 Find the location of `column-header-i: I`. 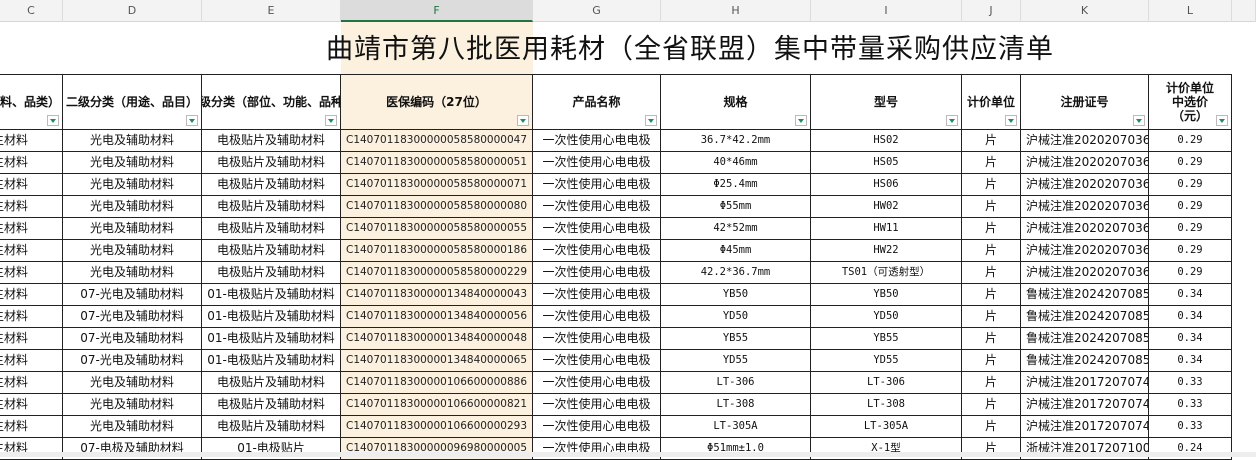

column-header-i: I is located at coordinates (886, 11).